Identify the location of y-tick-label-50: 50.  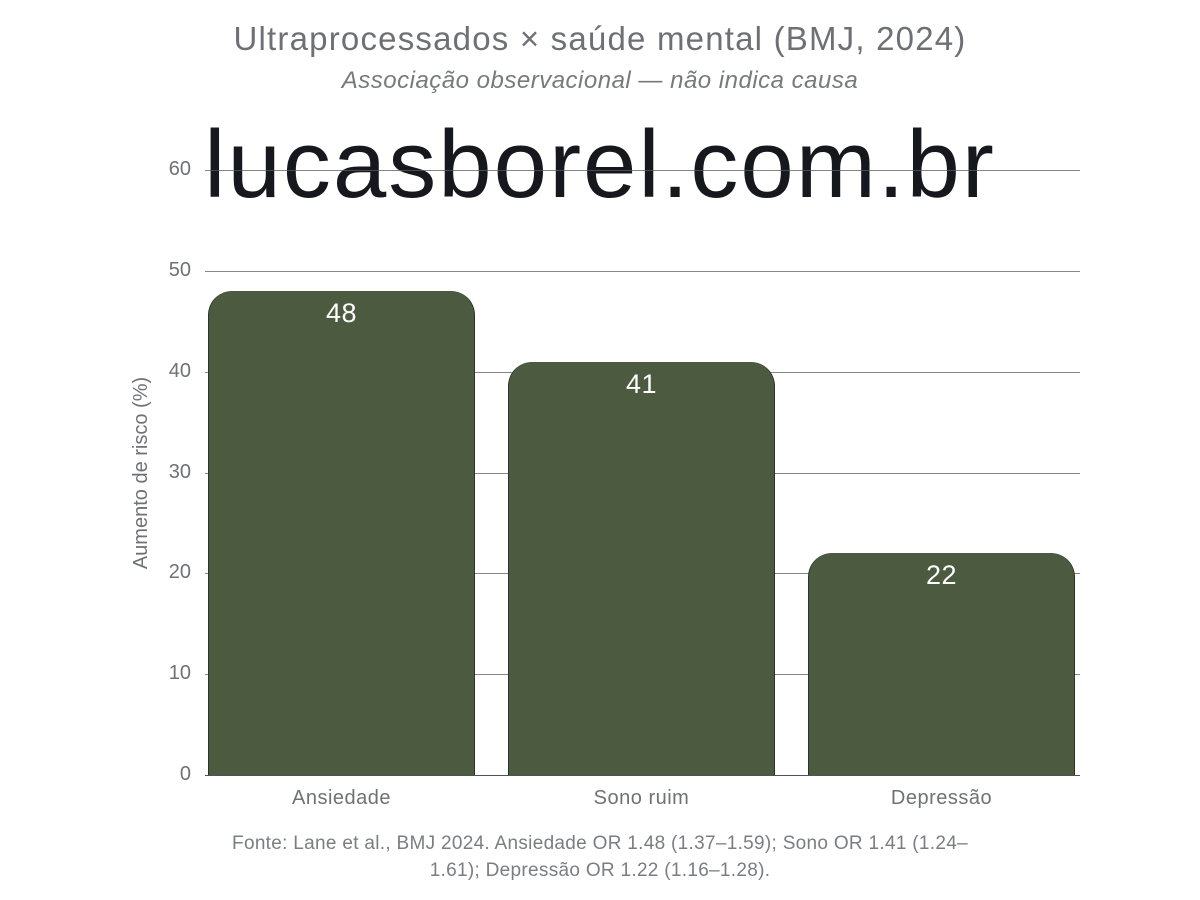
(179, 269).